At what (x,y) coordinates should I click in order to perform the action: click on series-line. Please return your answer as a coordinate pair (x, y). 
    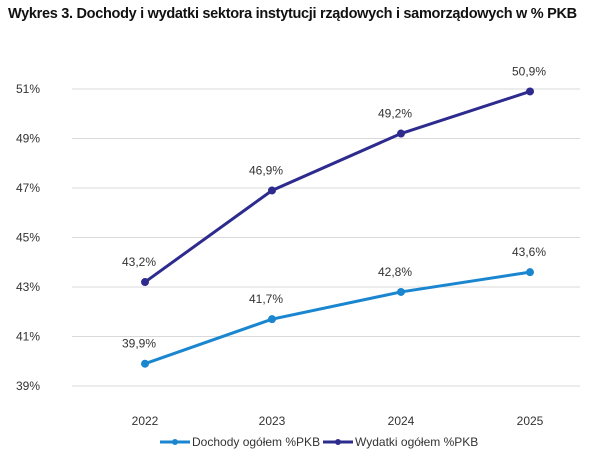
    Looking at the image, I should click on (337, 318).